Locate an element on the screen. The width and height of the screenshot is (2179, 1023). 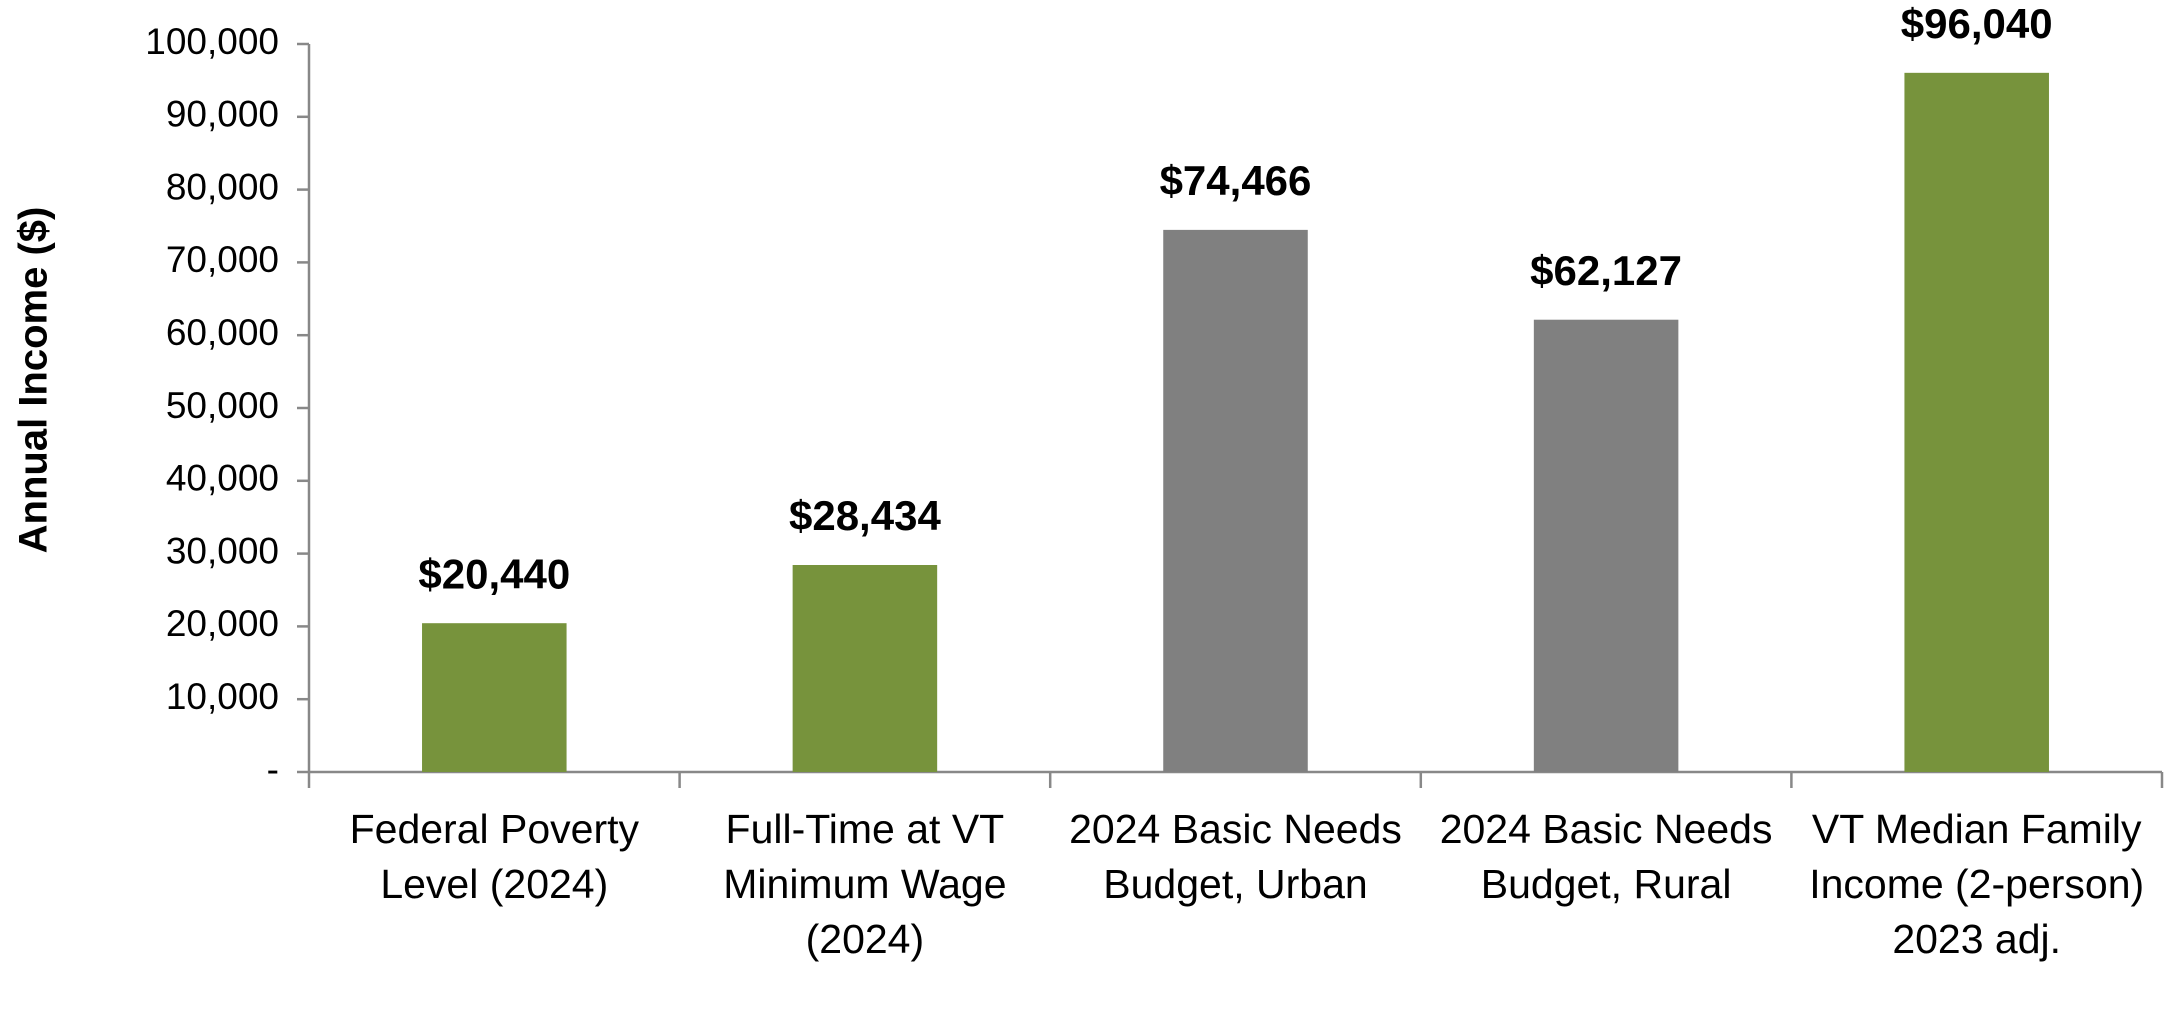
y-tick-label: 50,000 is located at coordinates (222, 405).